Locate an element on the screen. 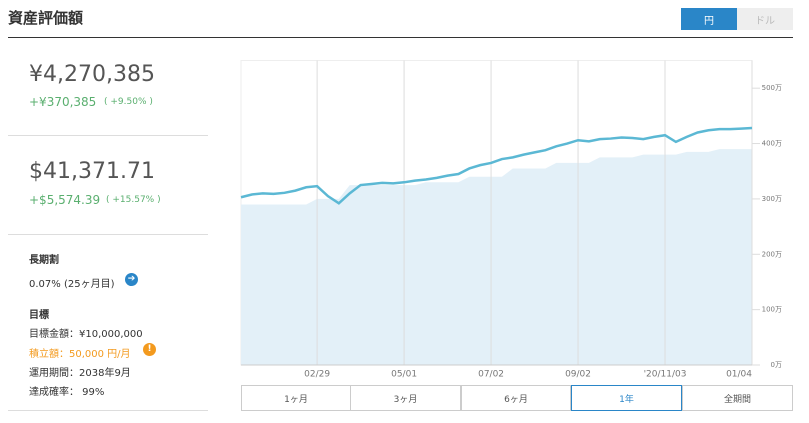  x-tick-label: 05/01 is located at coordinates (404, 375).